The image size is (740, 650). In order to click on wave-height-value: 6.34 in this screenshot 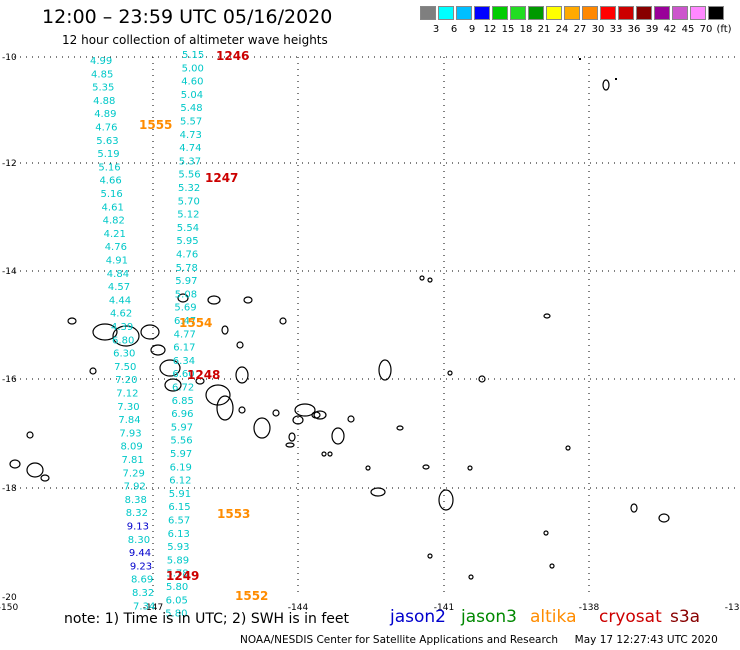, I will do `click(184, 361)`.